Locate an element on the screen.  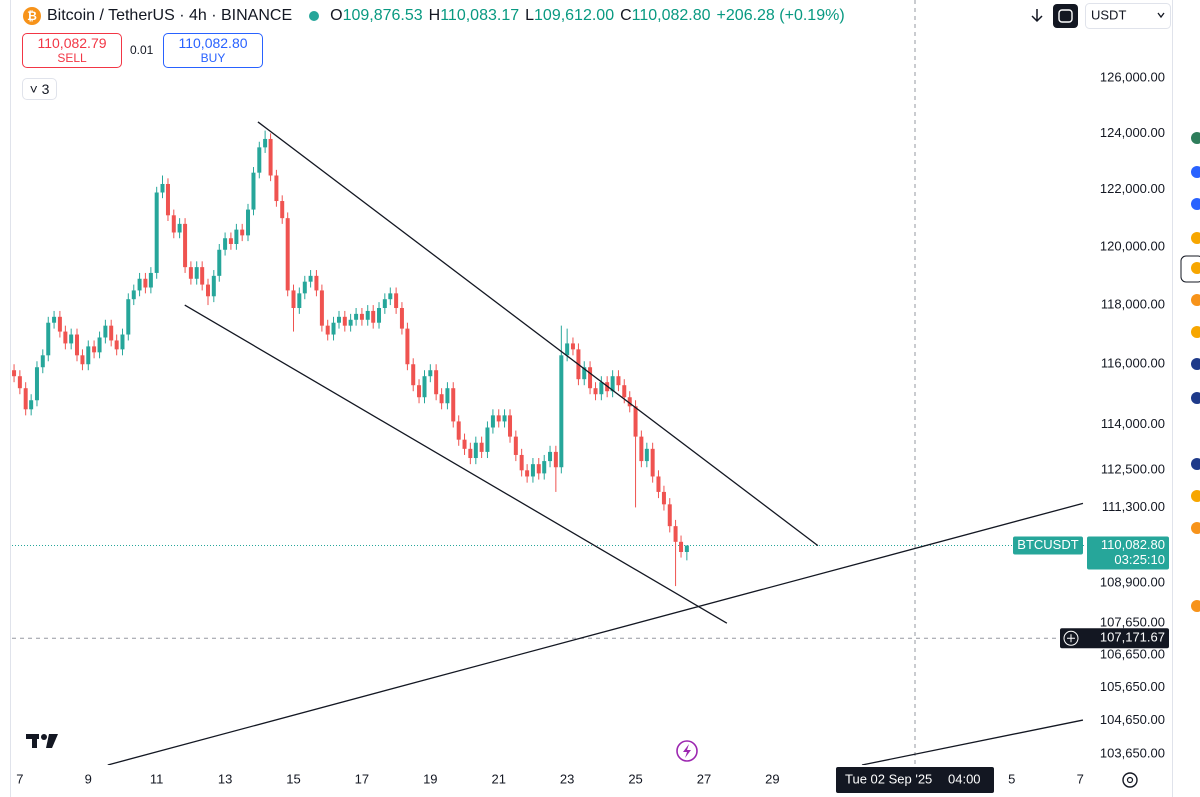
ohlc-value: 109,876.53 is located at coordinates (382, 15).